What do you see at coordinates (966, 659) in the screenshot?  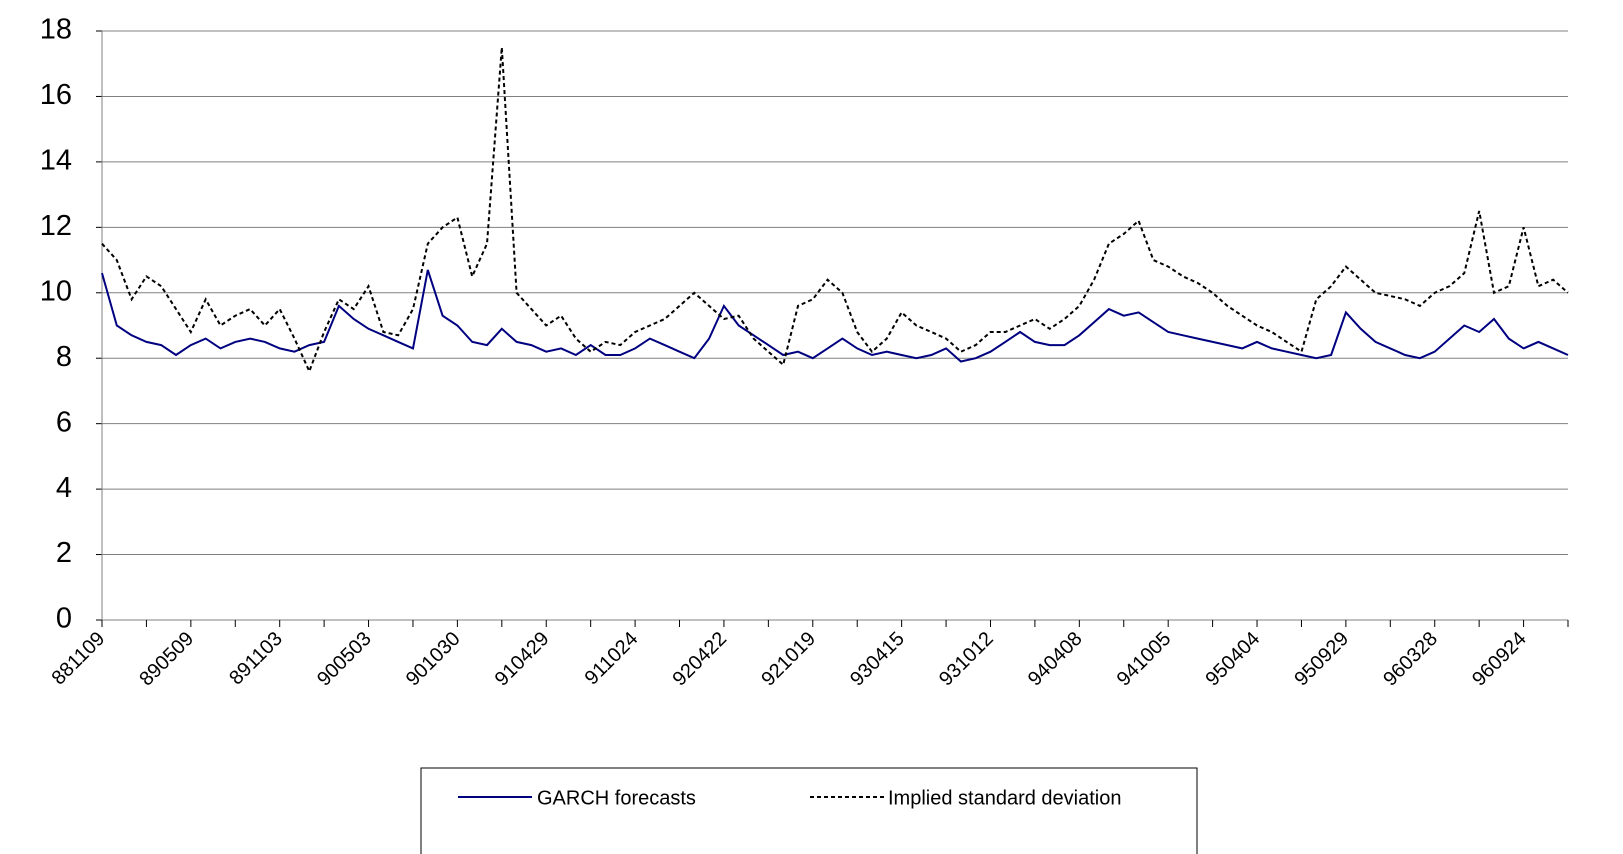 I see `x-tick-label: 931012` at bounding box center [966, 659].